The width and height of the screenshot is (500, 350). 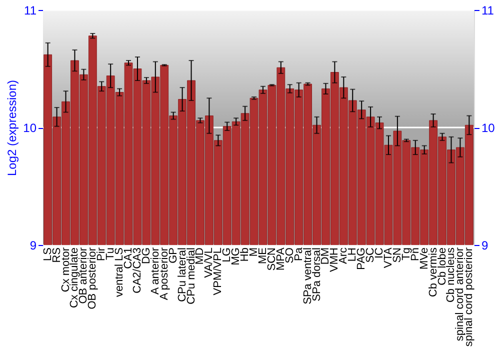 What do you see at coordinates (489, 128) in the screenshot?
I see `y2-tick-label: 10` at bounding box center [489, 128].